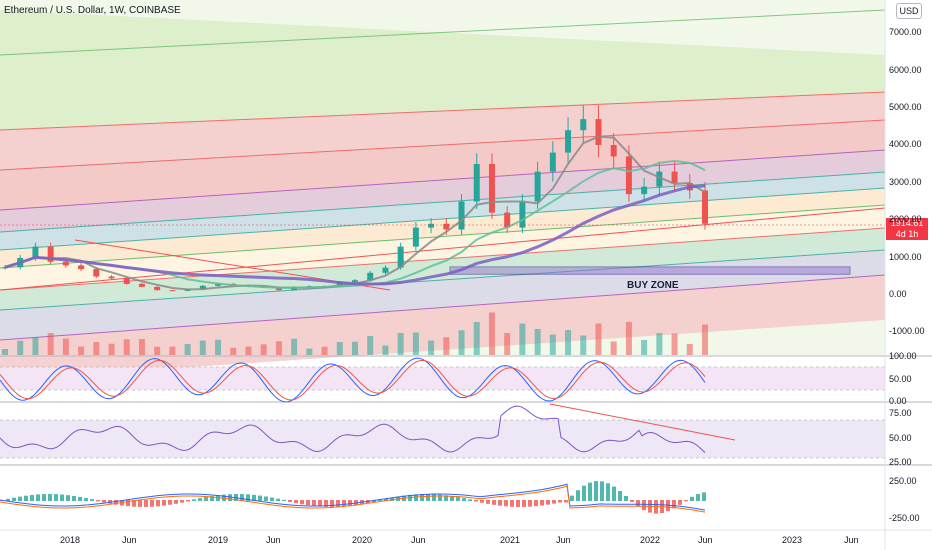 Image resolution: width=932 pixels, height=550 pixels. I want to click on indicator-axis-tick: 25.00, so click(900, 462).